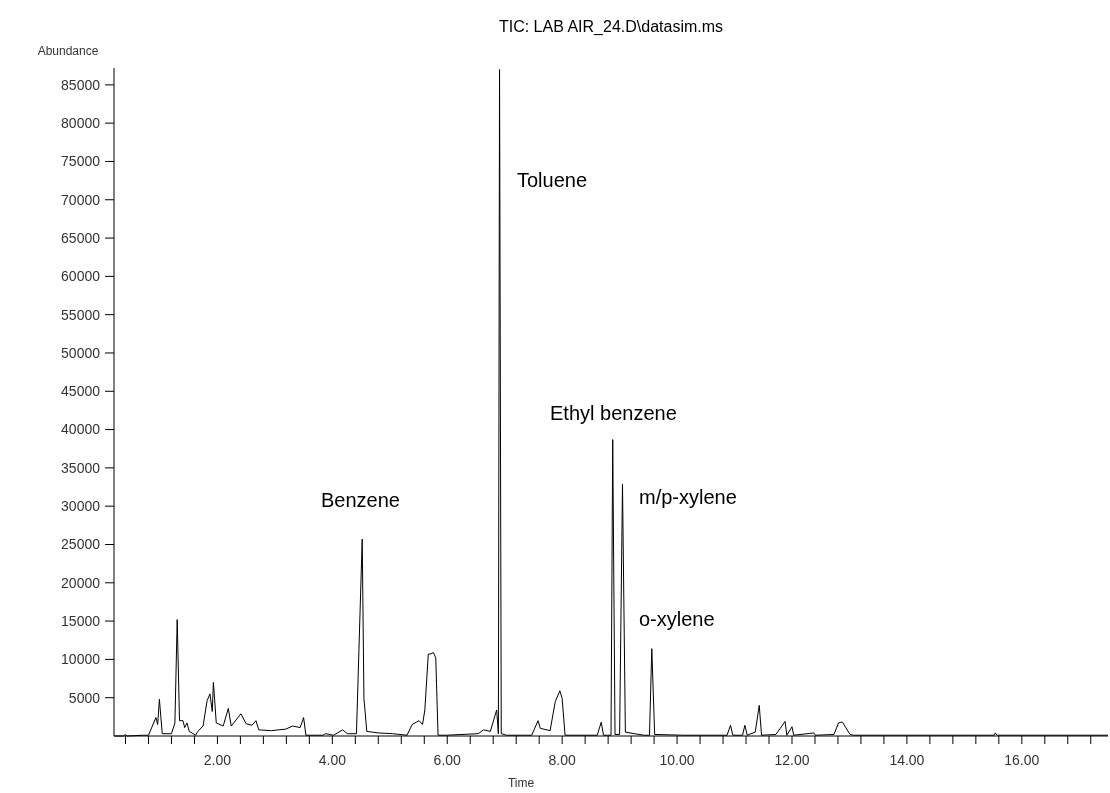 The width and height of the screenshot is (1110, 793). What do you see at coordinates (81, 620) in the screenshot?
I see `y-tick-label: 15000` at bounding box center [81, 620].